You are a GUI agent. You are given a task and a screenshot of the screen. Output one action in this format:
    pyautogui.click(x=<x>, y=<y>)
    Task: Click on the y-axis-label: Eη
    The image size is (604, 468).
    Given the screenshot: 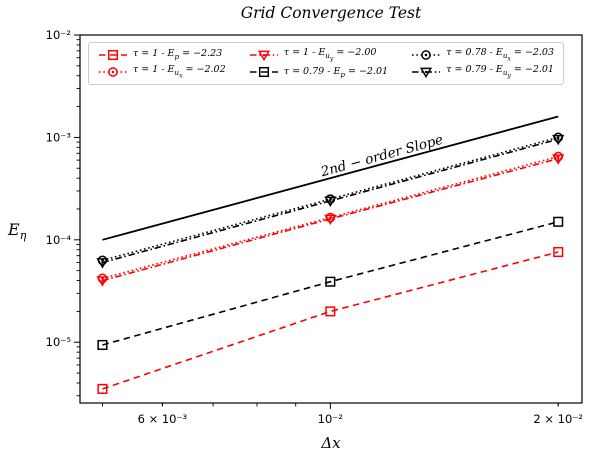 What is the action you would take?
    pyautogui.click(x=17, y=231)
    